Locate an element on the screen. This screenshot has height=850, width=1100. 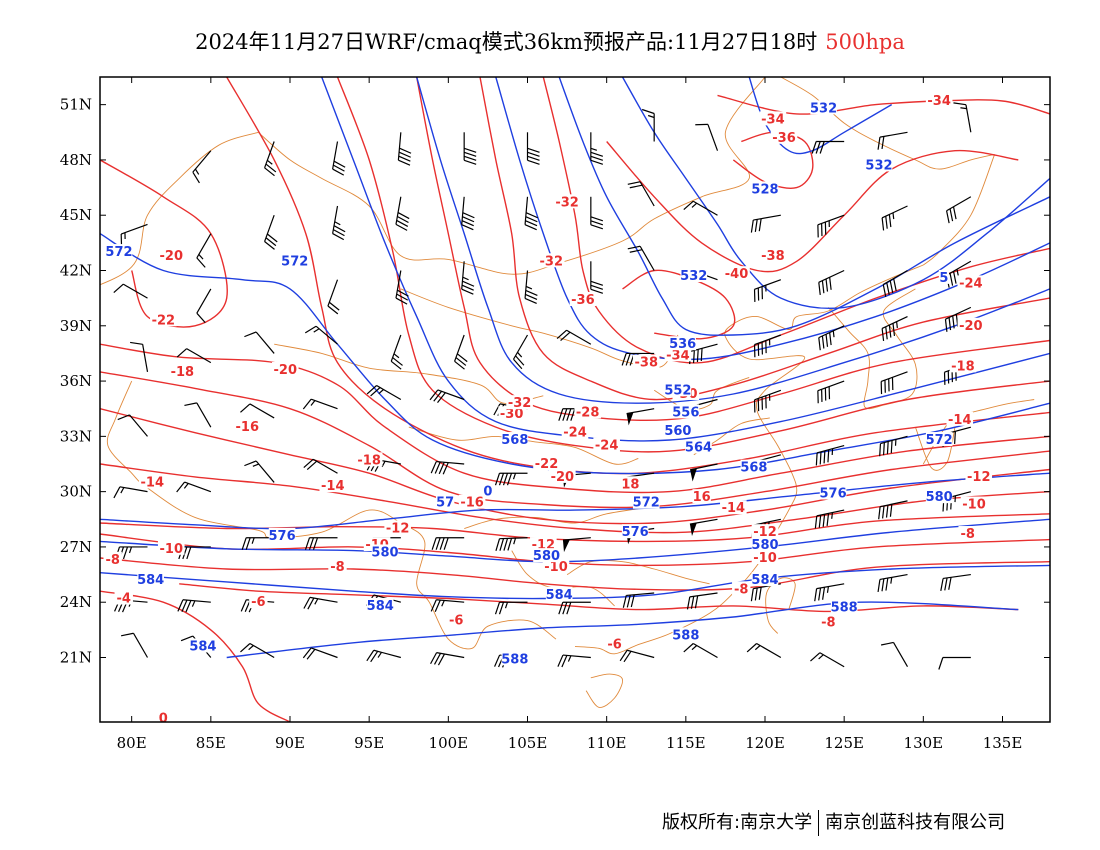
temperature-contour-label: -14 is located at coordinates (333, 486).